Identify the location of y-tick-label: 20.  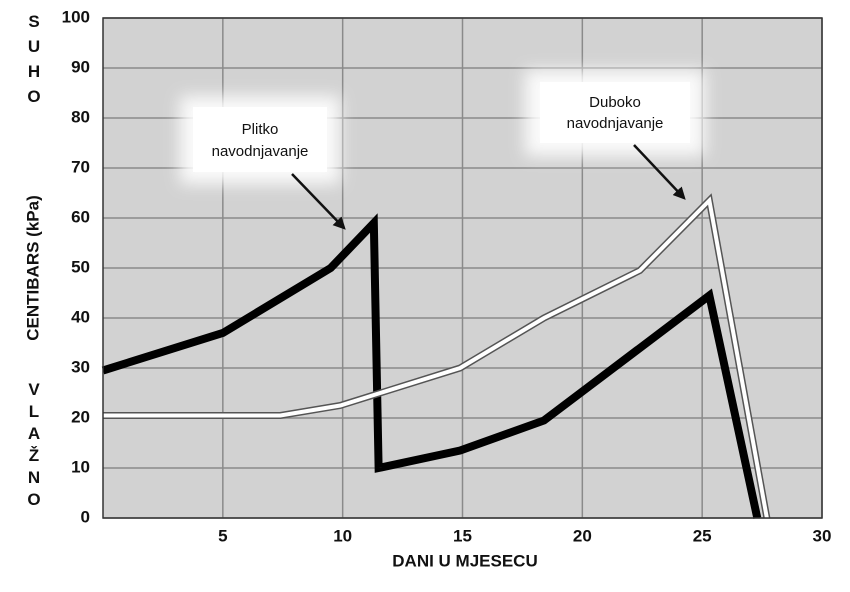
(80, 416).